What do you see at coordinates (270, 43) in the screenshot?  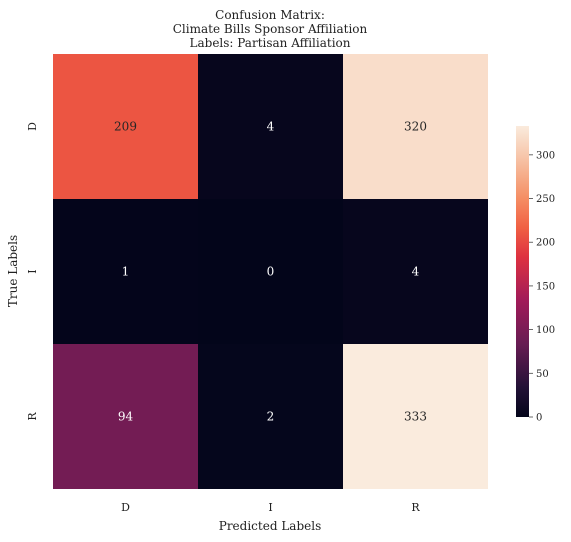 I see `chart-title-line-3: Labels: Partisan Affiliation` at bounding box center [270, 43].